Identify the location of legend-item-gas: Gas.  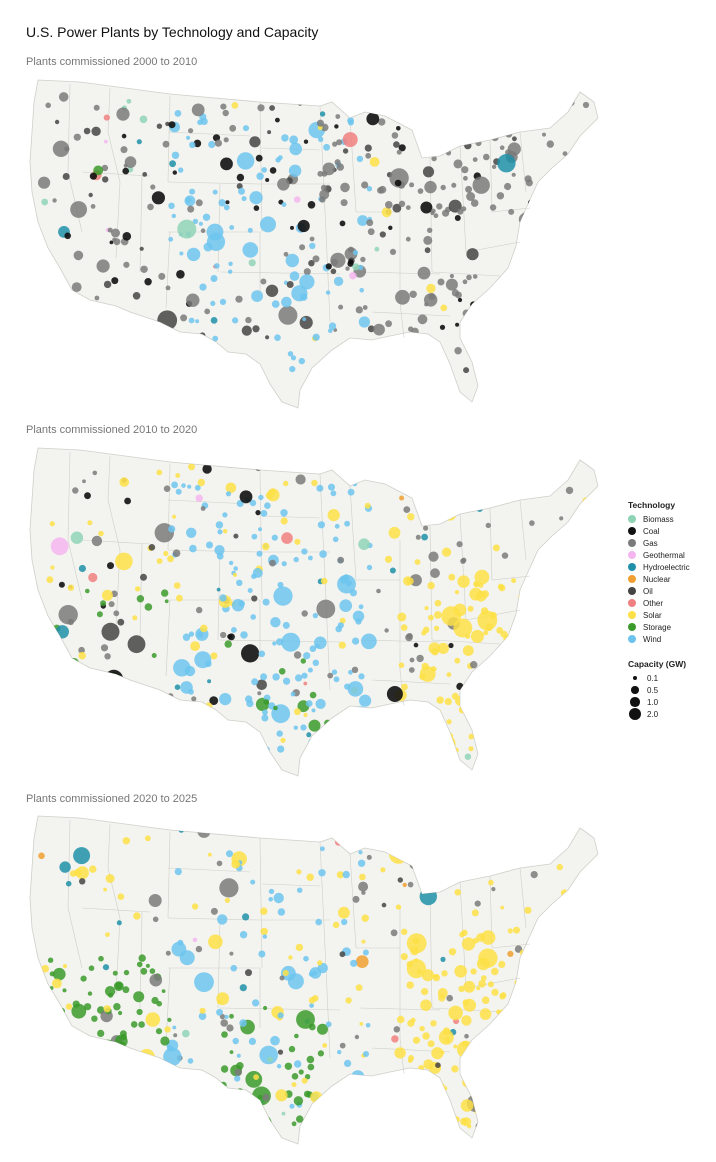
(671, 543).